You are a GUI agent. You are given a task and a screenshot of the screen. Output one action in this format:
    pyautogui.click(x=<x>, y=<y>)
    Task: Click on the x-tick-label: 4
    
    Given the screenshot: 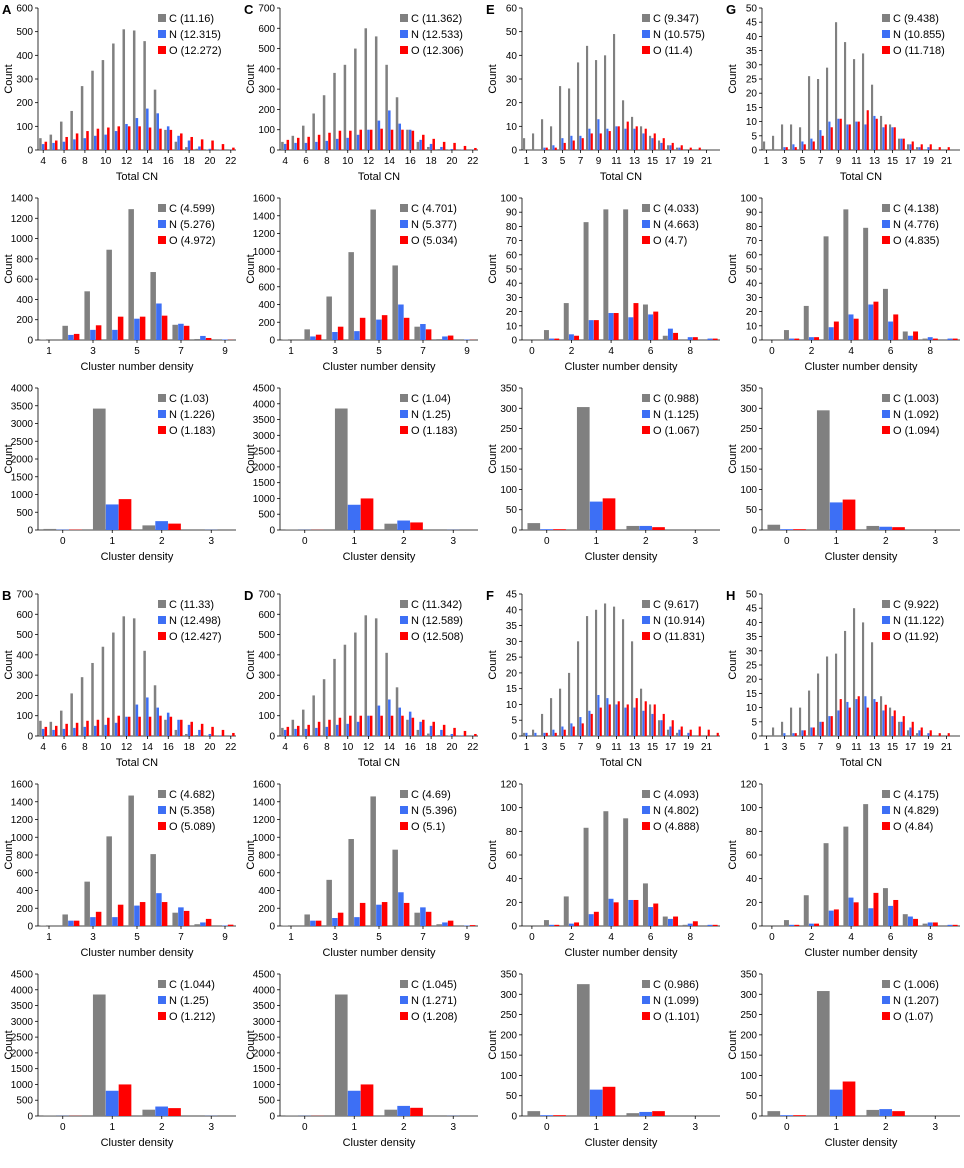 What is the action you would take?
    pyautogui.click(x=851, y=937)
    